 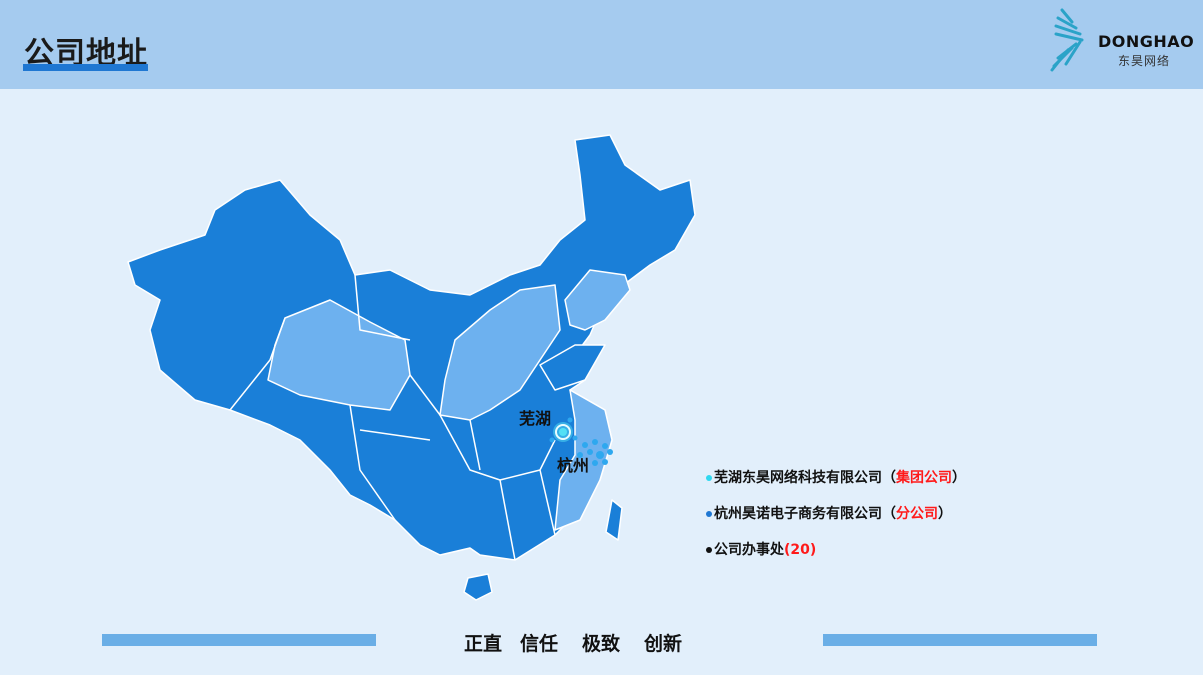 What do you see at coordinates (749, 550) in the screenshot?
I see `legend-name: 公司办事处` at bounding box center [749, 550].